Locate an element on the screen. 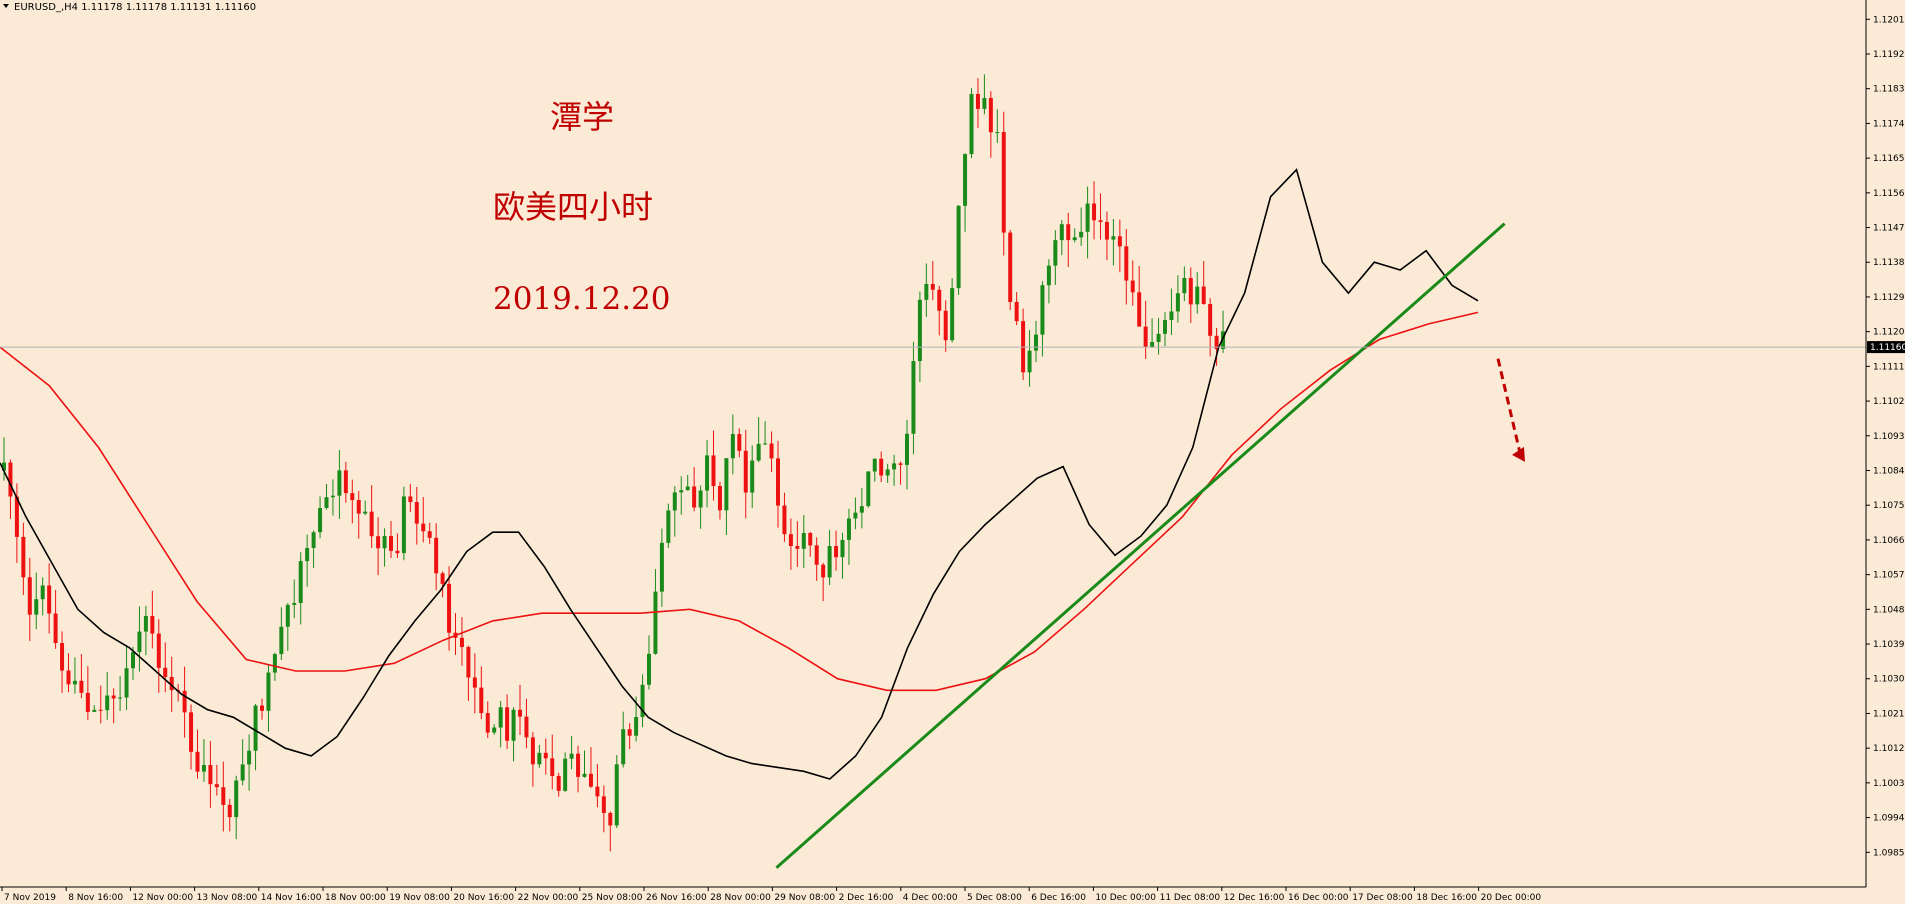 This screenshot has width=1905, height=904. price-tick-label: 1.10210 is located at coordinates (1889, 714).